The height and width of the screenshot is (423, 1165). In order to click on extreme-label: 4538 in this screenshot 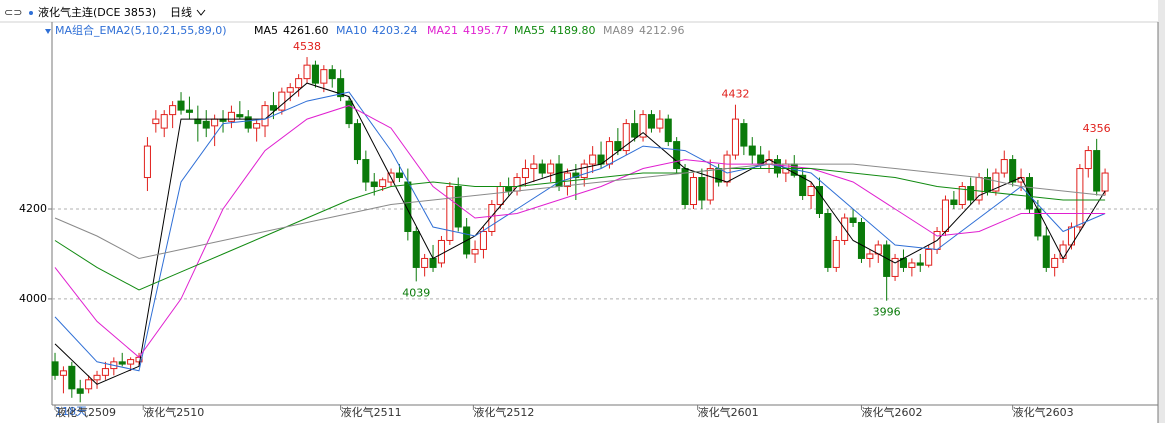, I will do `click(307, 46)`.